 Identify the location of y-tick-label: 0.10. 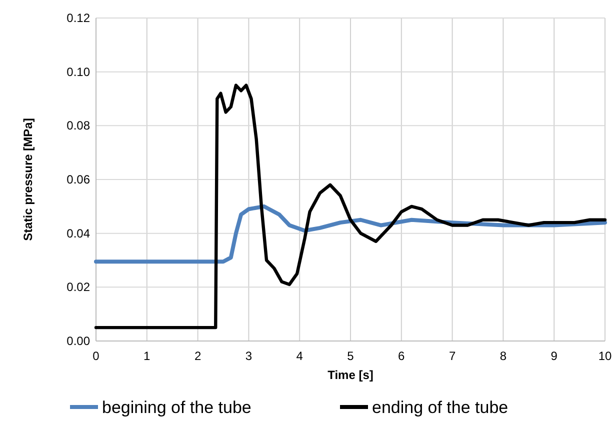
(78, 71).